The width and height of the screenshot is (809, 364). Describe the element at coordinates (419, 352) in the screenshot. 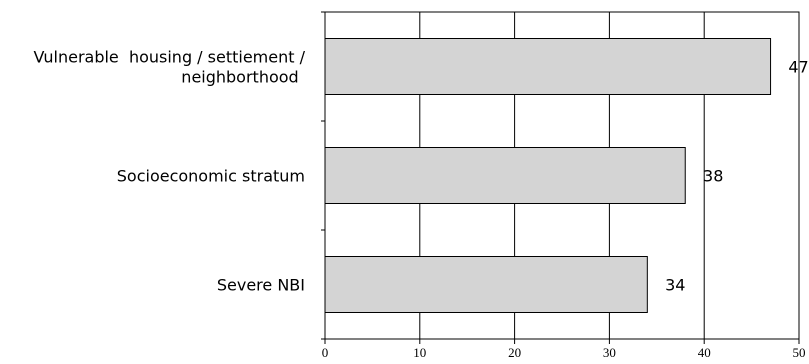

I see `x-tick-label: 10` at that location.